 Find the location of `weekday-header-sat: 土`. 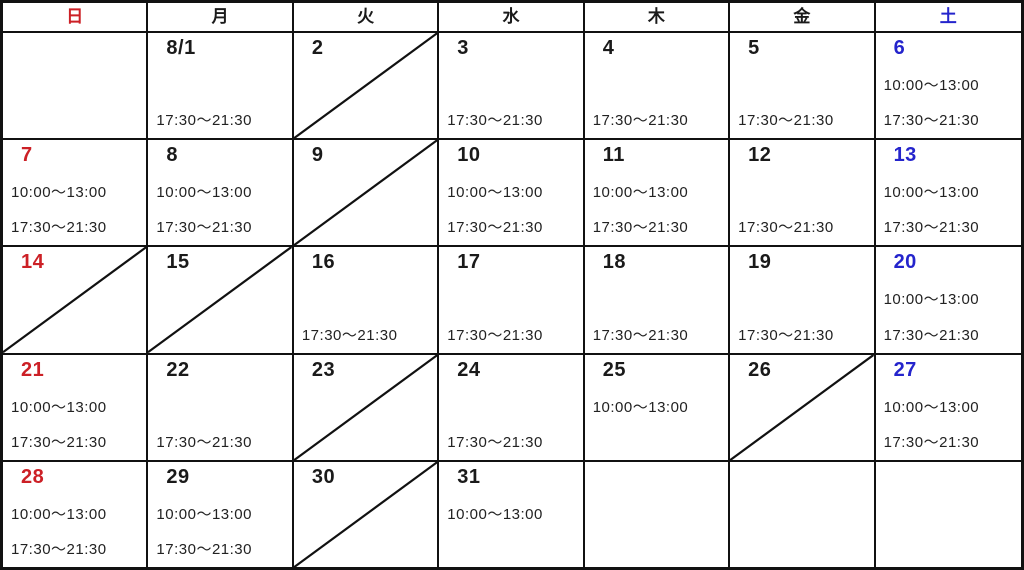

weekday-header-sat: 土 is located at coordinates (948, 16).